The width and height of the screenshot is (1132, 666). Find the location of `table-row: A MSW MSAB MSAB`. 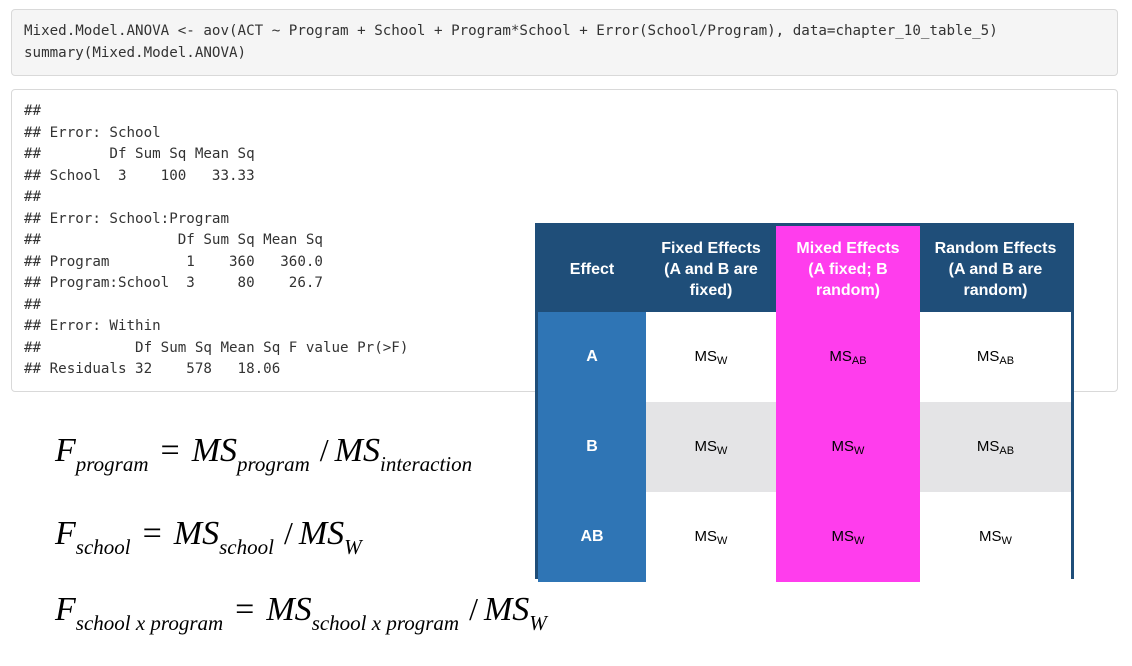

table-row: A MSW MSAB MSAB is located at coordinates (804, 357).